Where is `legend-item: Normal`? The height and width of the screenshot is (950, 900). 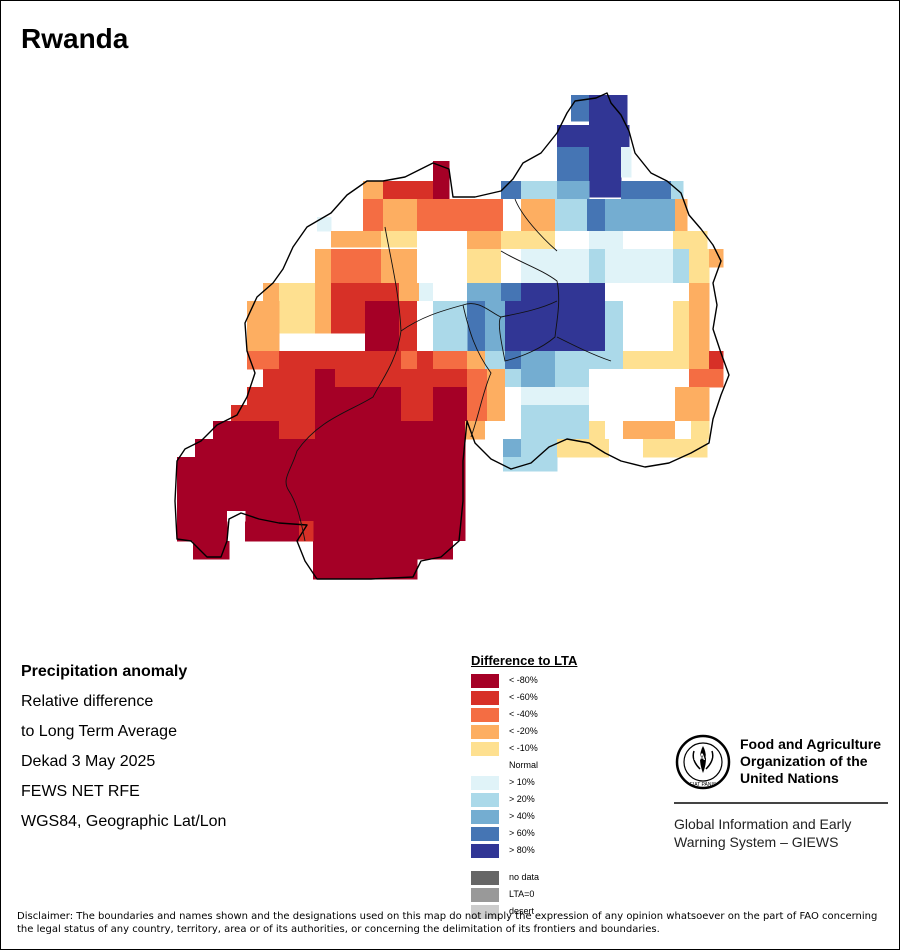 legend-item: Normal is located at coordinates (524, 766).